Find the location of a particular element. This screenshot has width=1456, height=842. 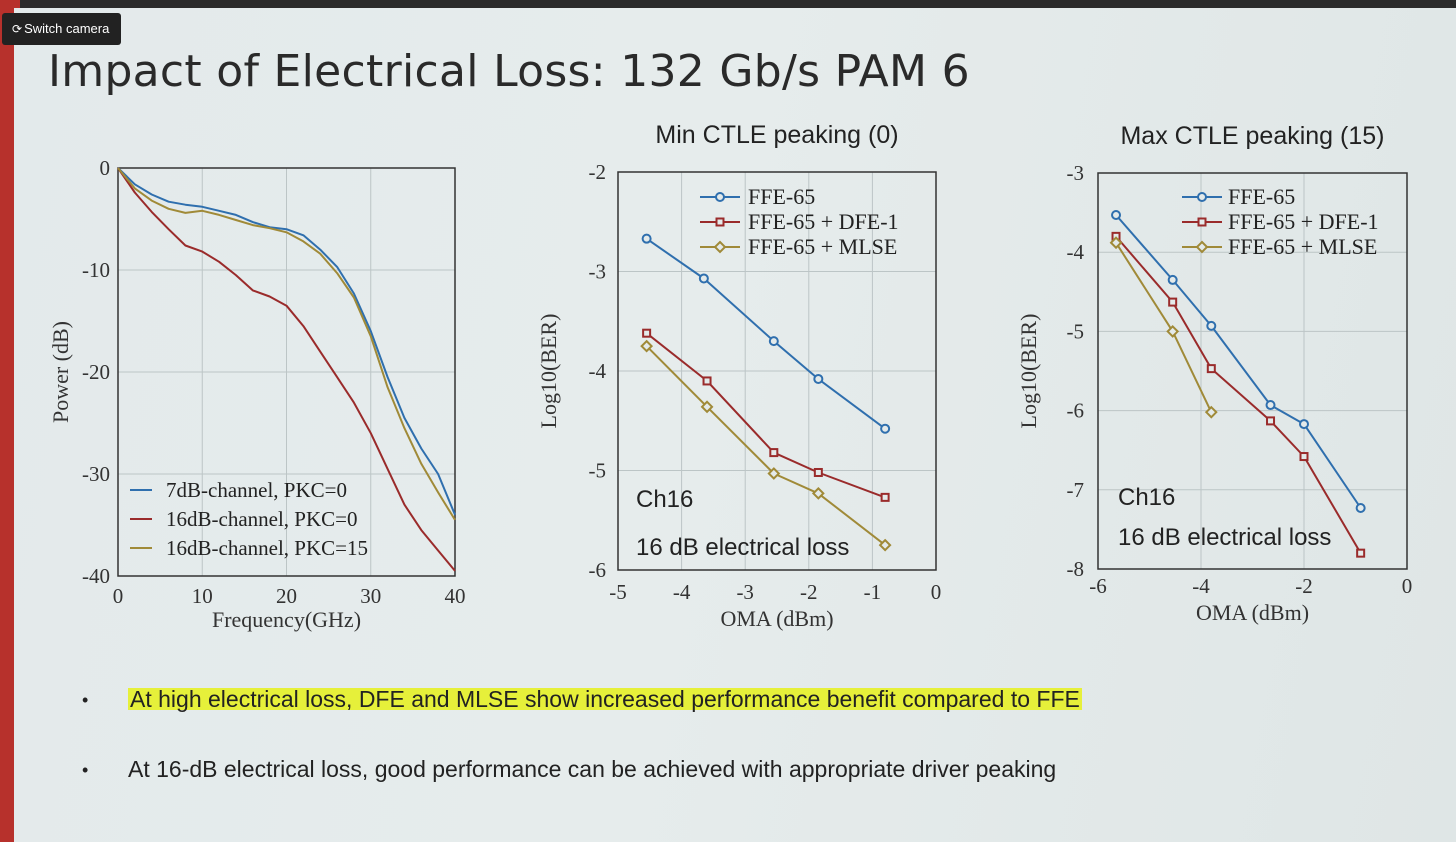

y-tick-label: -10 is located at coordinates (96, 270).